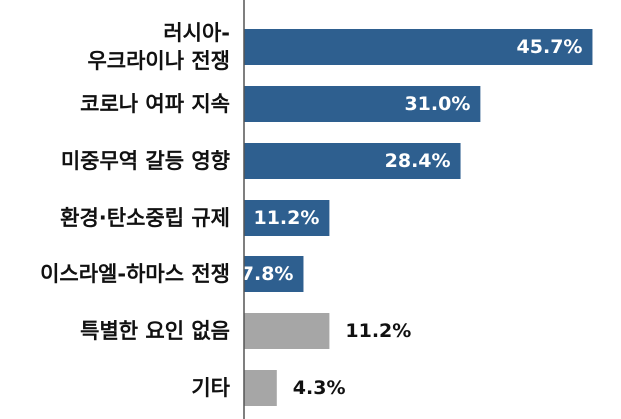 The height and width of the screenshot is (419, 621). I want to click on value-label-2: 28.4%, so click(418, 161).